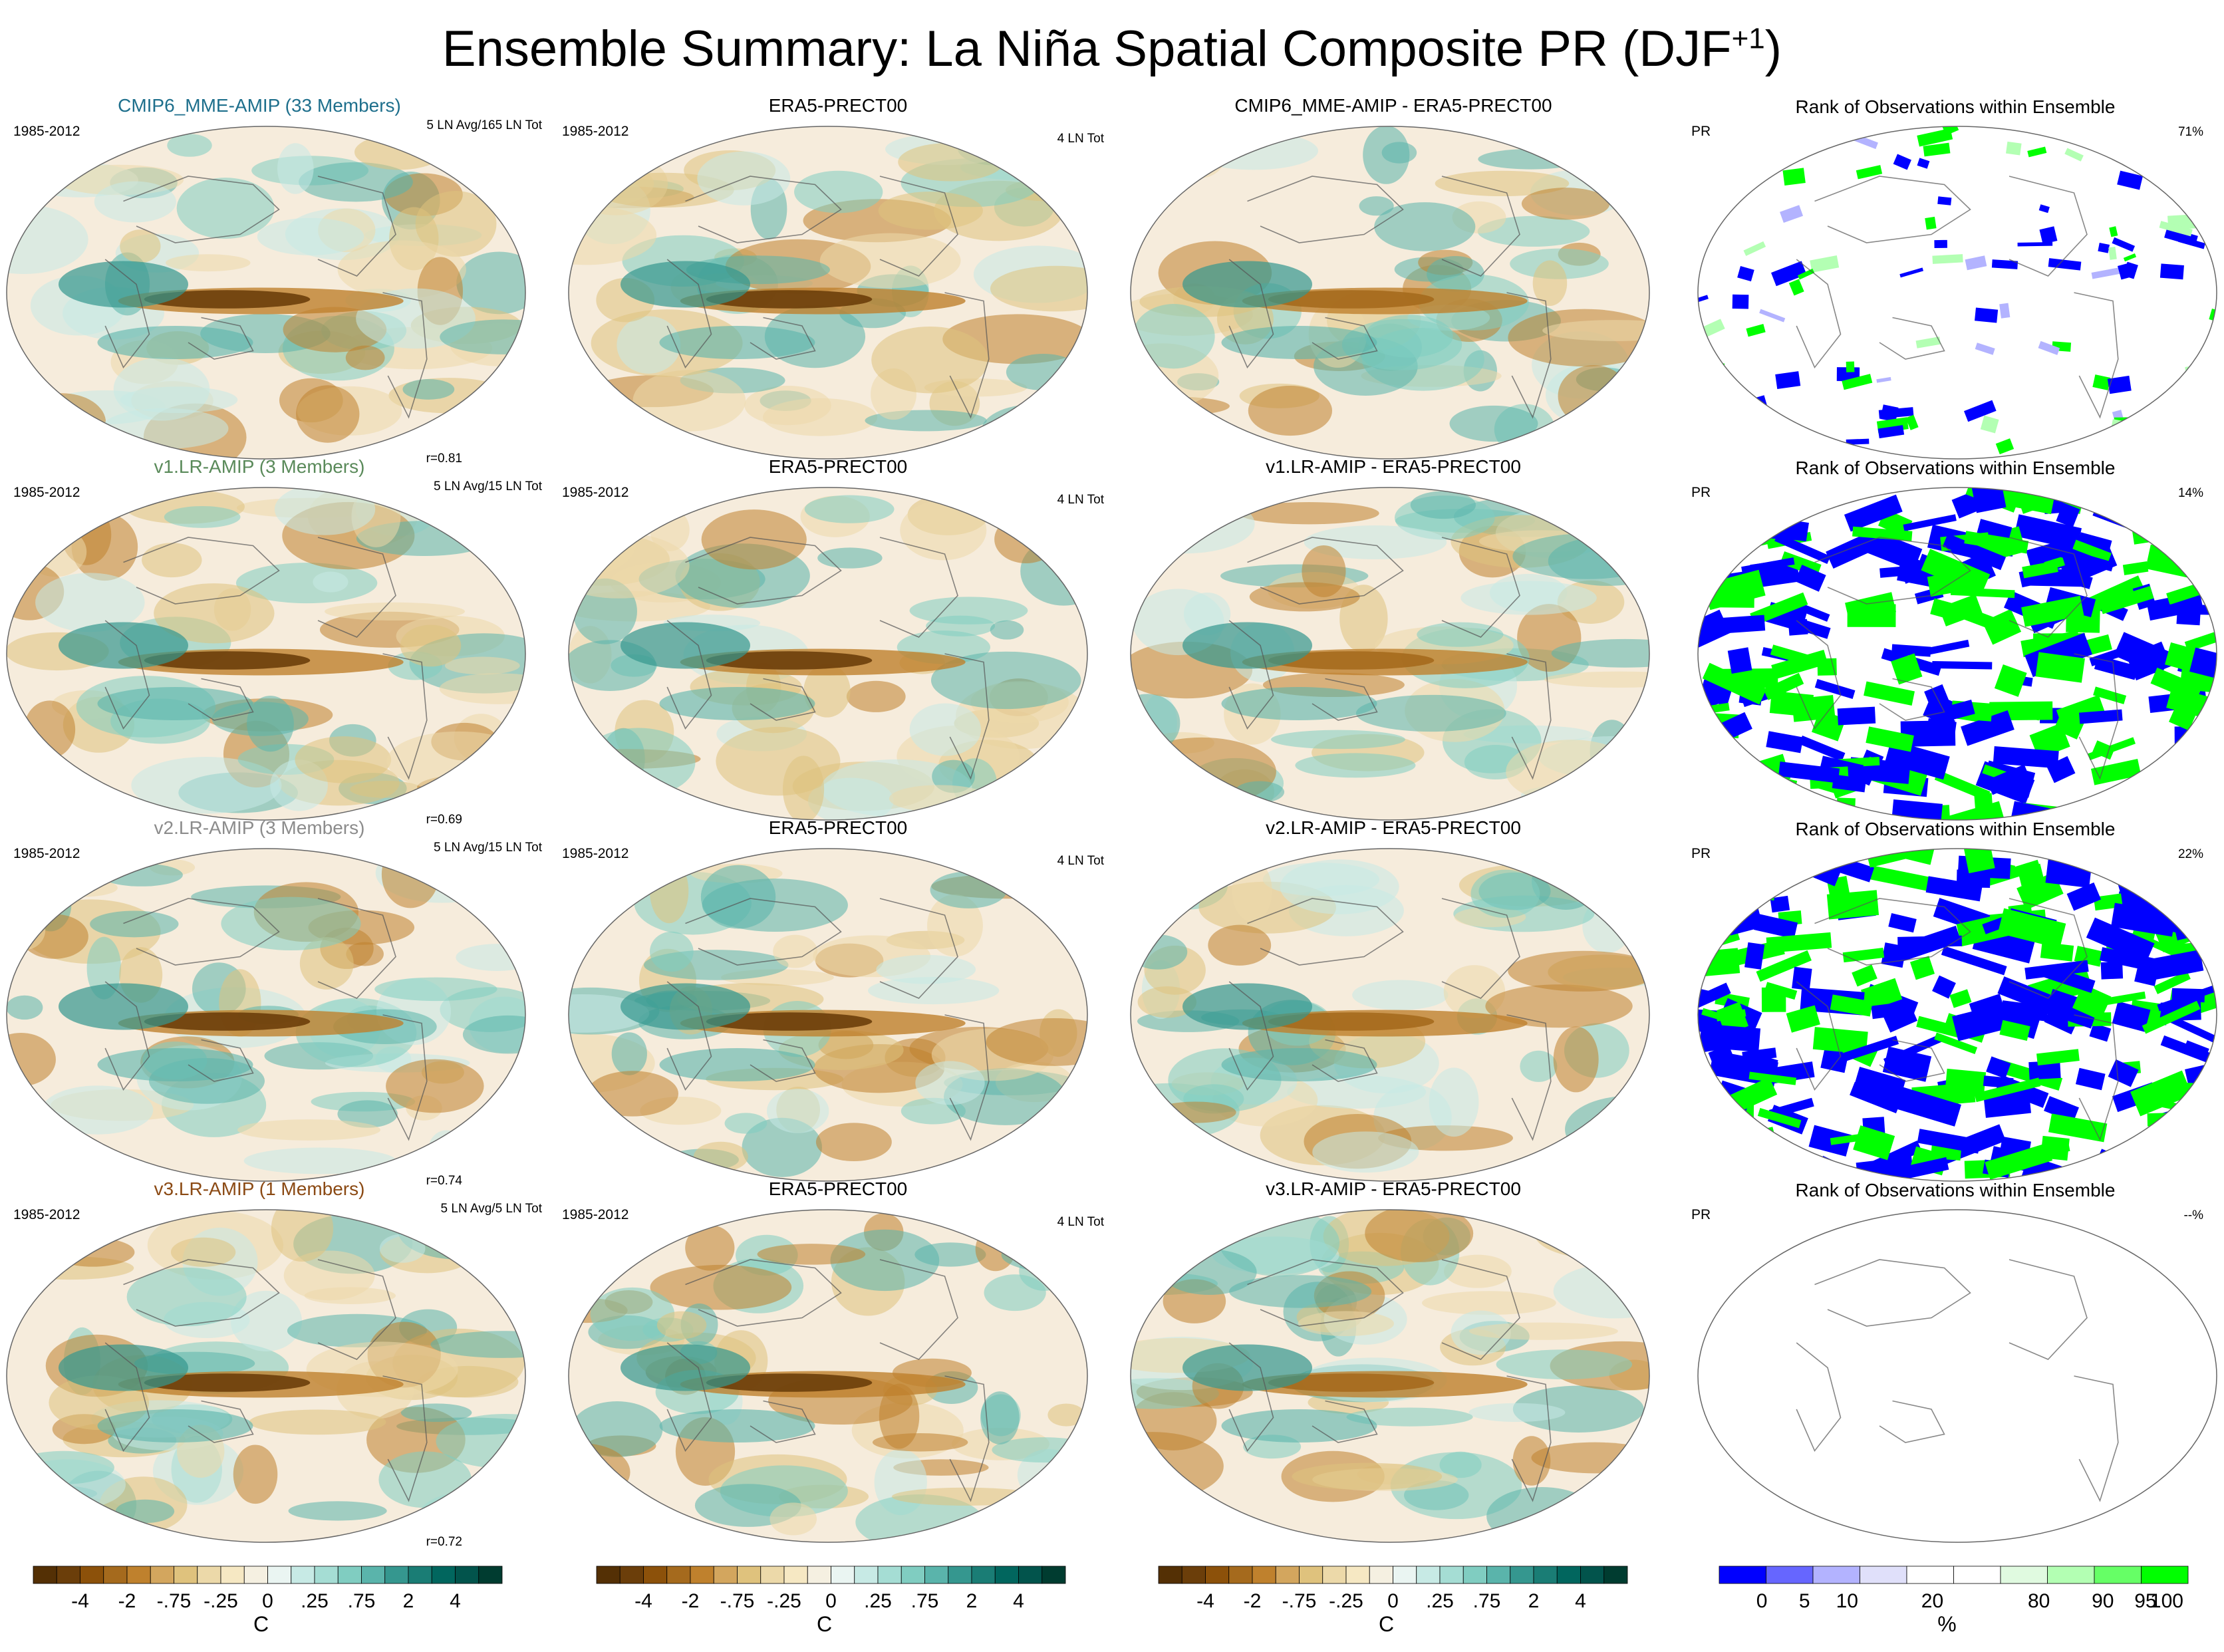 Image resolution: width=2224 pixels, height=1652 pixels. Describe the element at coordinates (444, 820) in the screenshot. I see `pattern-correlation: r=0.69` at that location.